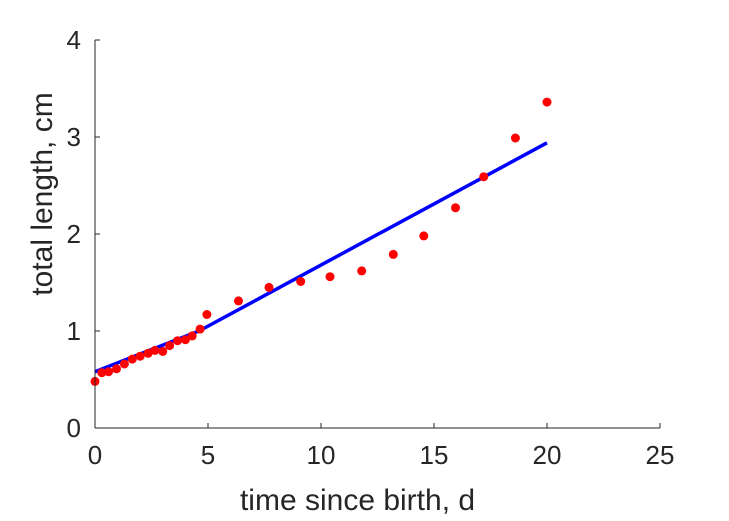 This screenshot has height=521, width=729. I want to click on x-tick-label: 20, so click(547, 455).